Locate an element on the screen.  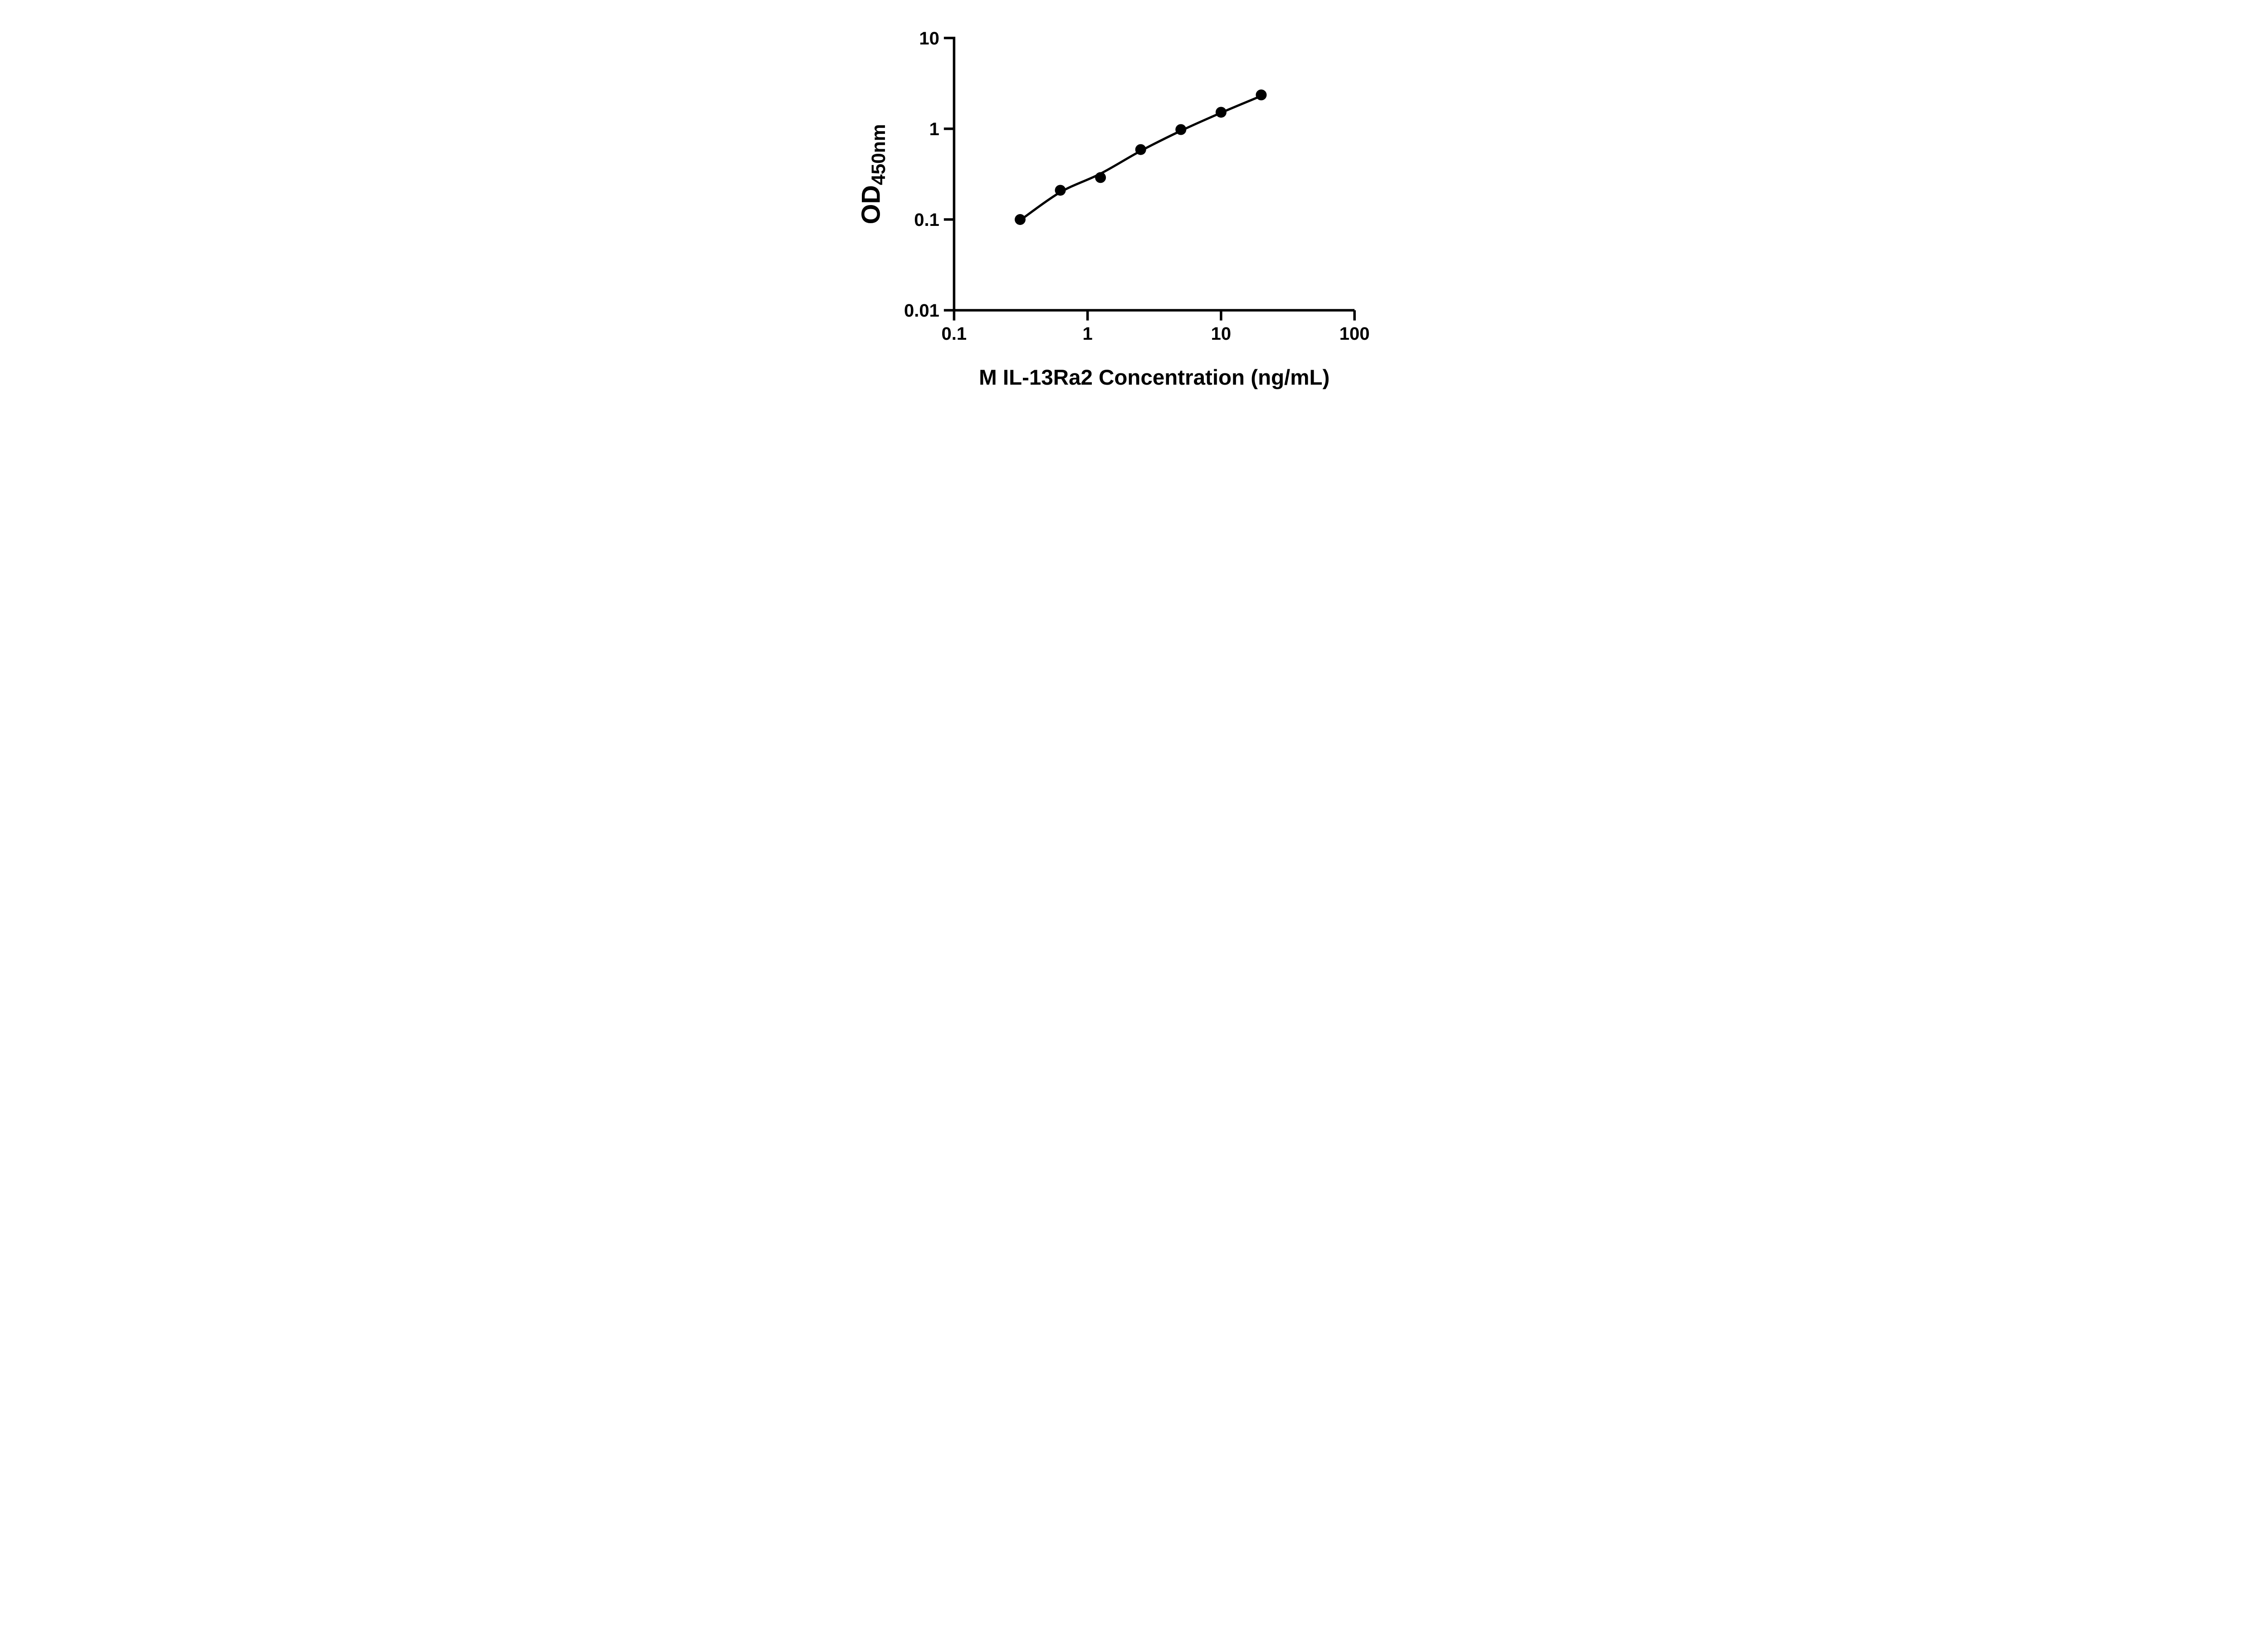
x-tick-label: 10 is located at coordinates (1222, 334).